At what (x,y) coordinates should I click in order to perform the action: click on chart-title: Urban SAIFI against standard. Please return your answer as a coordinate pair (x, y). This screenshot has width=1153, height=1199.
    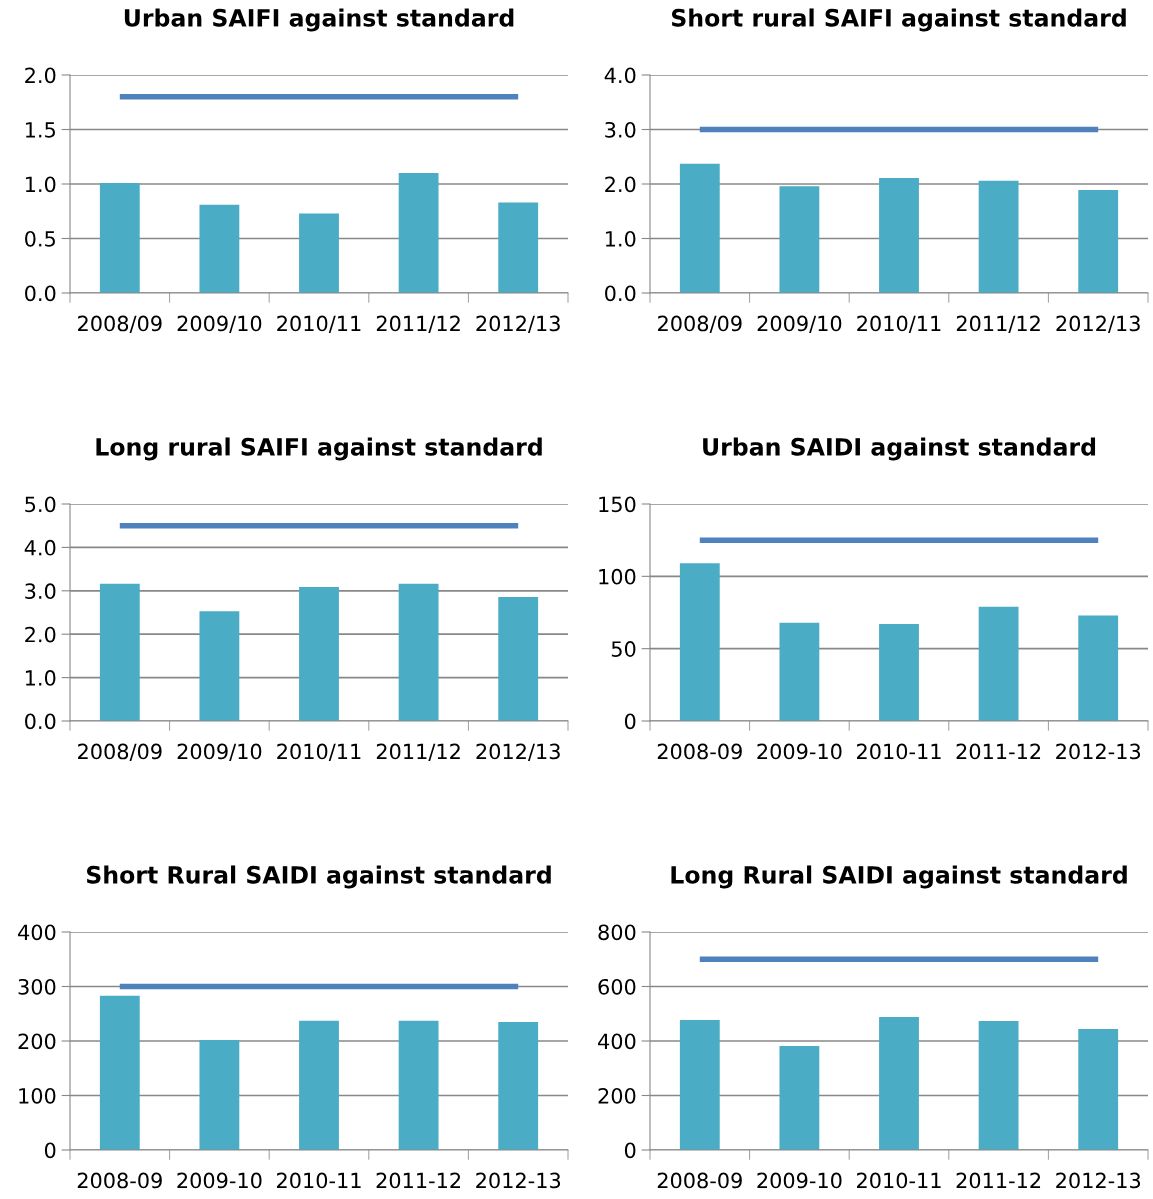
    Looking at the image, I should click on (319, 20).